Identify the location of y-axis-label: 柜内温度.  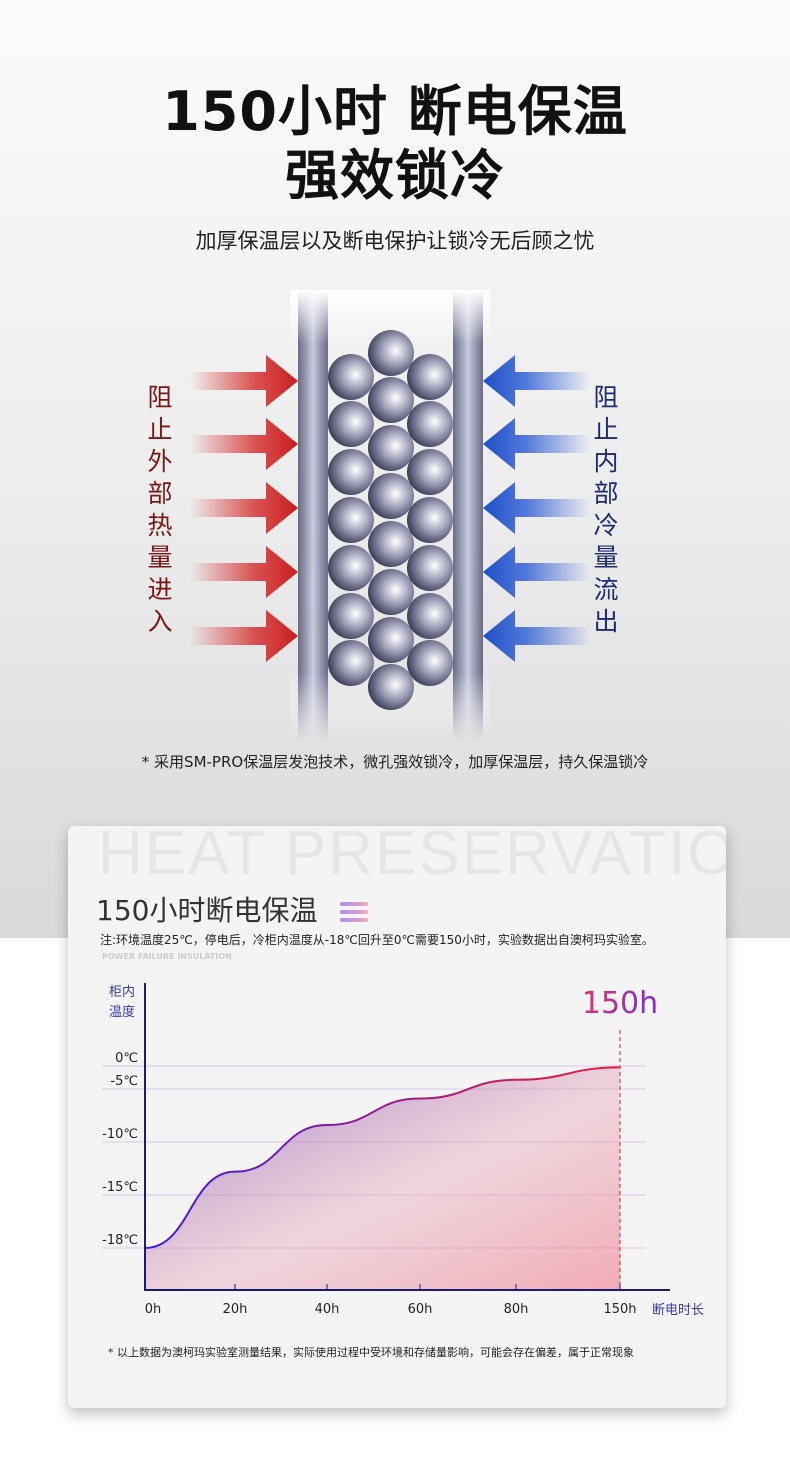
(122, 1002).